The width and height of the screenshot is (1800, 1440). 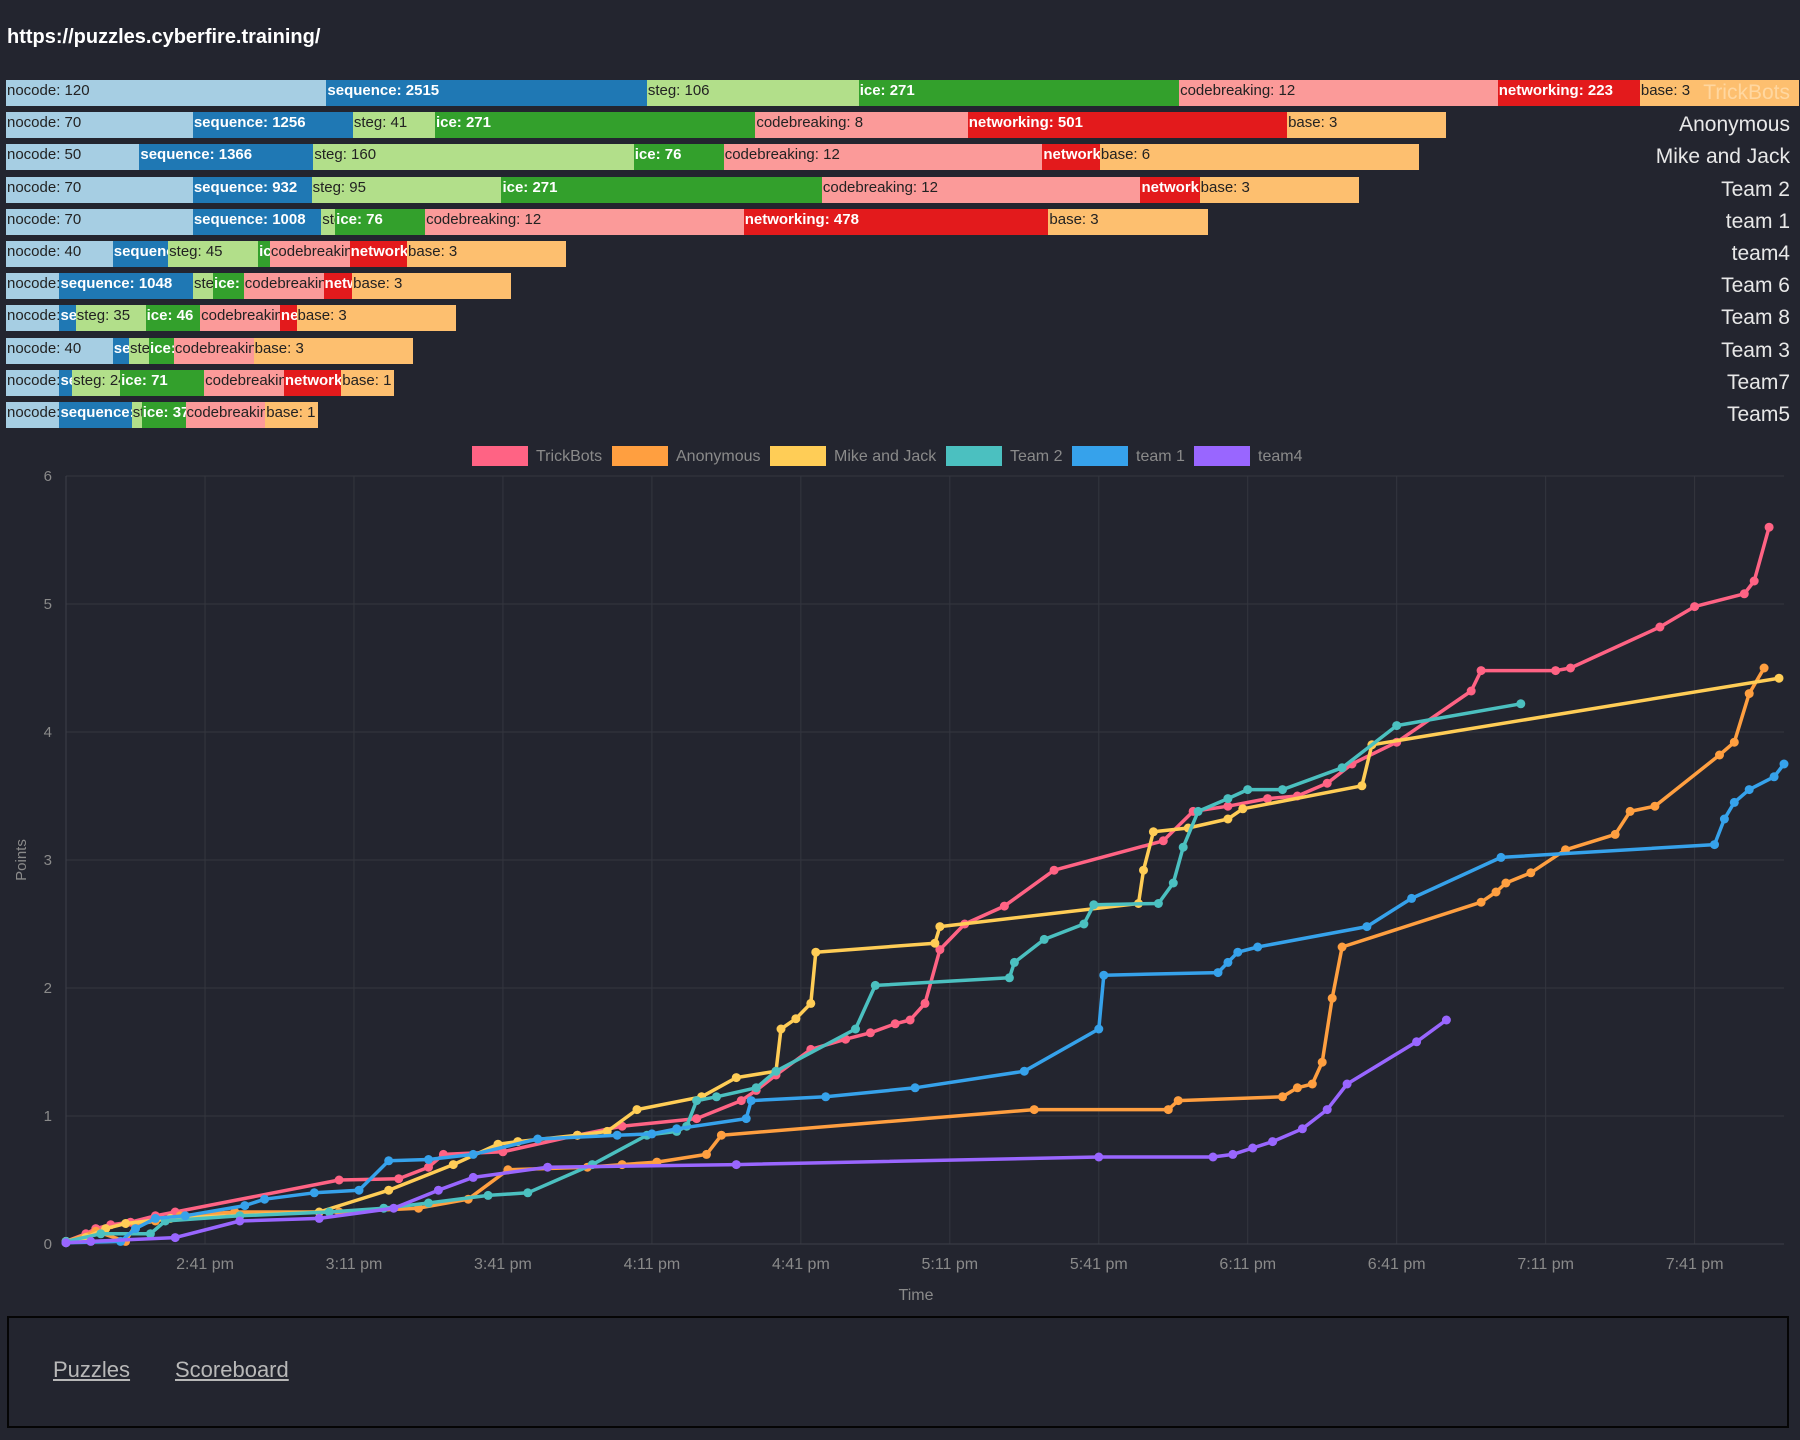 I want to click on legend-item: Anonymous, so click(x=686, y=456).